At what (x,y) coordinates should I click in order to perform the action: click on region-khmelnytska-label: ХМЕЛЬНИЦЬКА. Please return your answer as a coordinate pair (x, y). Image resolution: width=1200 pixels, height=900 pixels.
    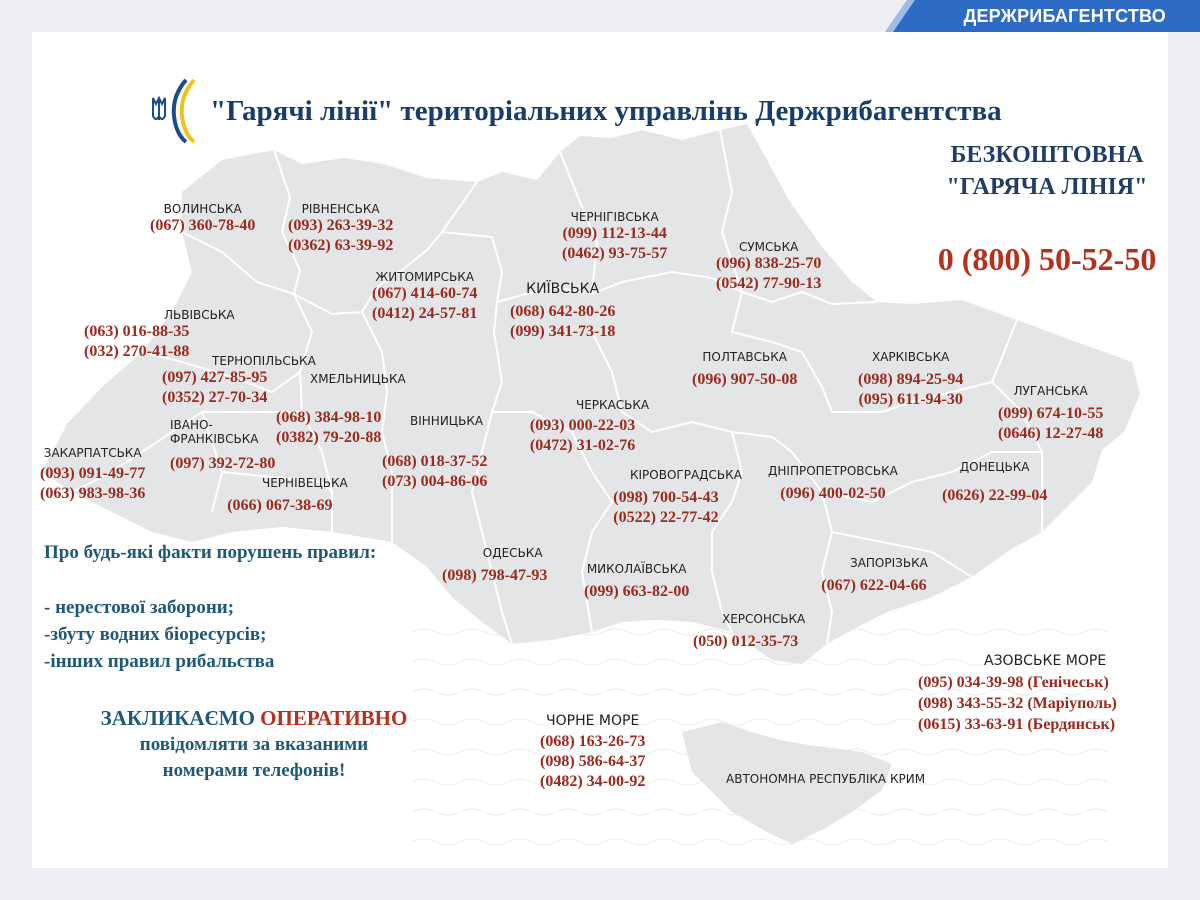
    Looking at the image, I should click on (358, 379).